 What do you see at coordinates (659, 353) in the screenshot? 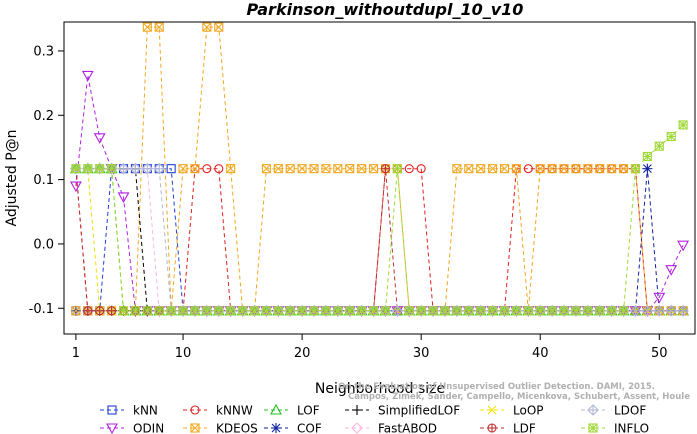
I see `x-tick-label: 50` at bounding box center [659, 353].